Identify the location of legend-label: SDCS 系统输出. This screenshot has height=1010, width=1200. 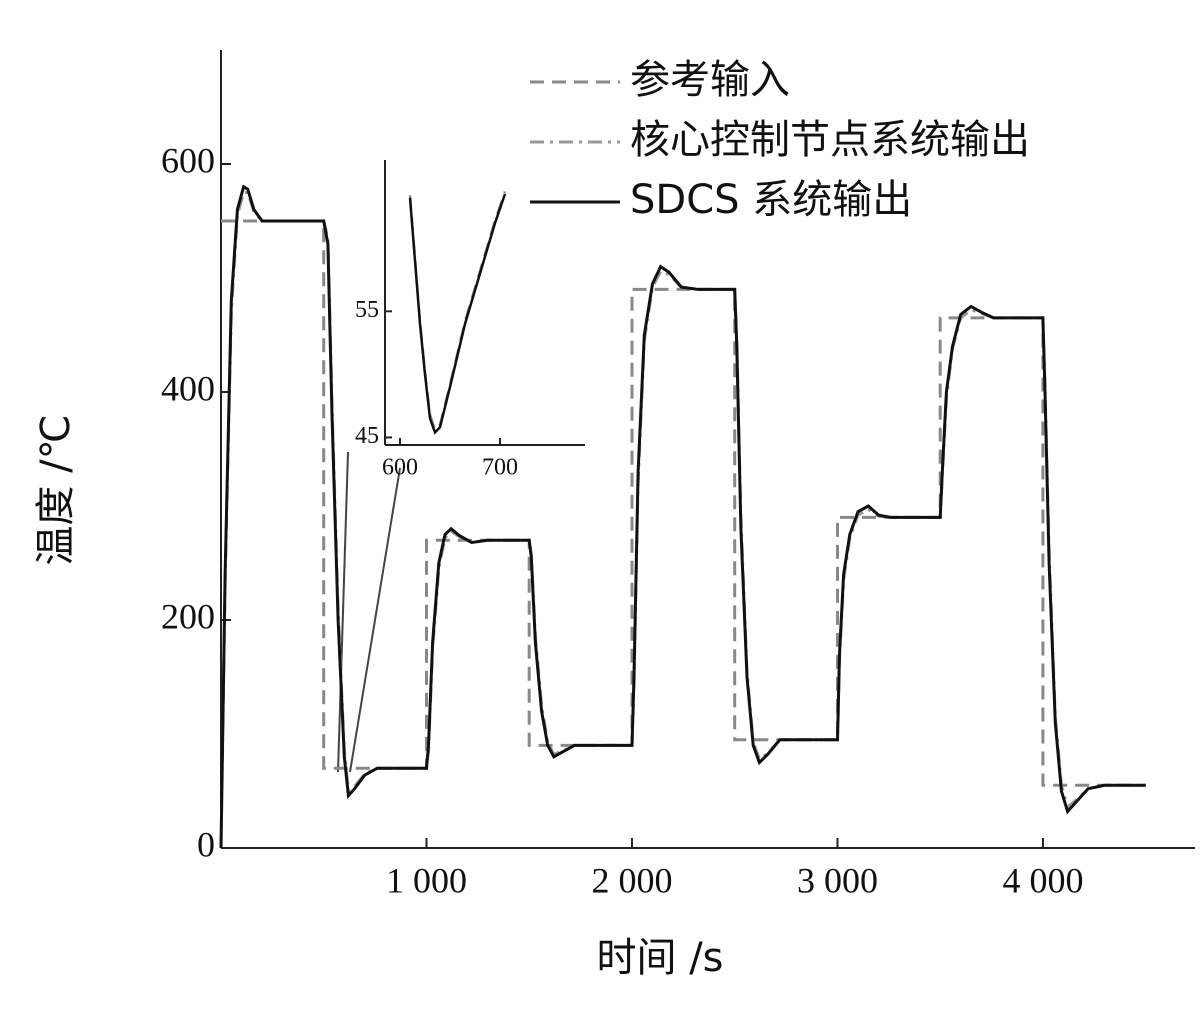
(771, 200).